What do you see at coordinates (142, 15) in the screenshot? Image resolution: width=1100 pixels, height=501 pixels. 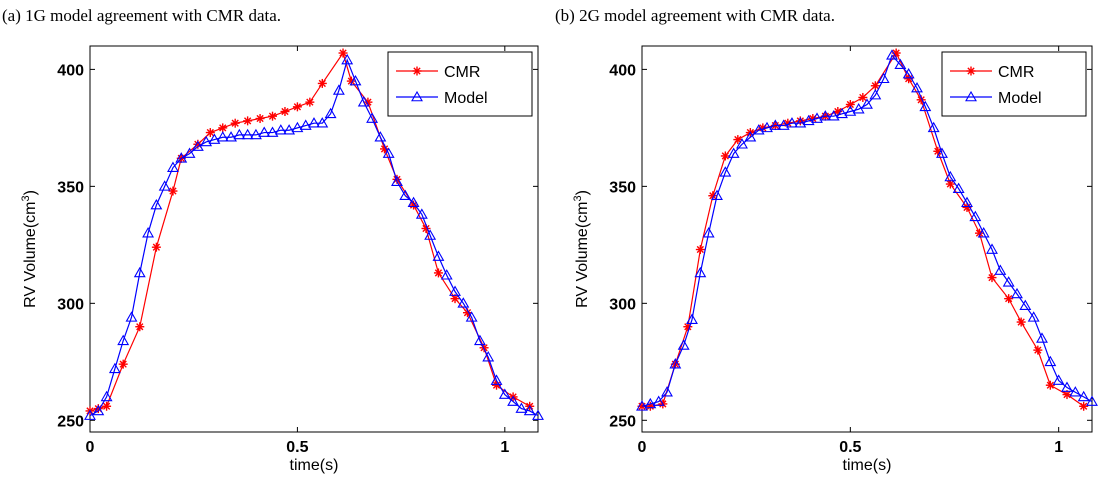 I see `chart-caption-a: (a) 1G model agreement with CMR data.` at bounding box center [142, 15].